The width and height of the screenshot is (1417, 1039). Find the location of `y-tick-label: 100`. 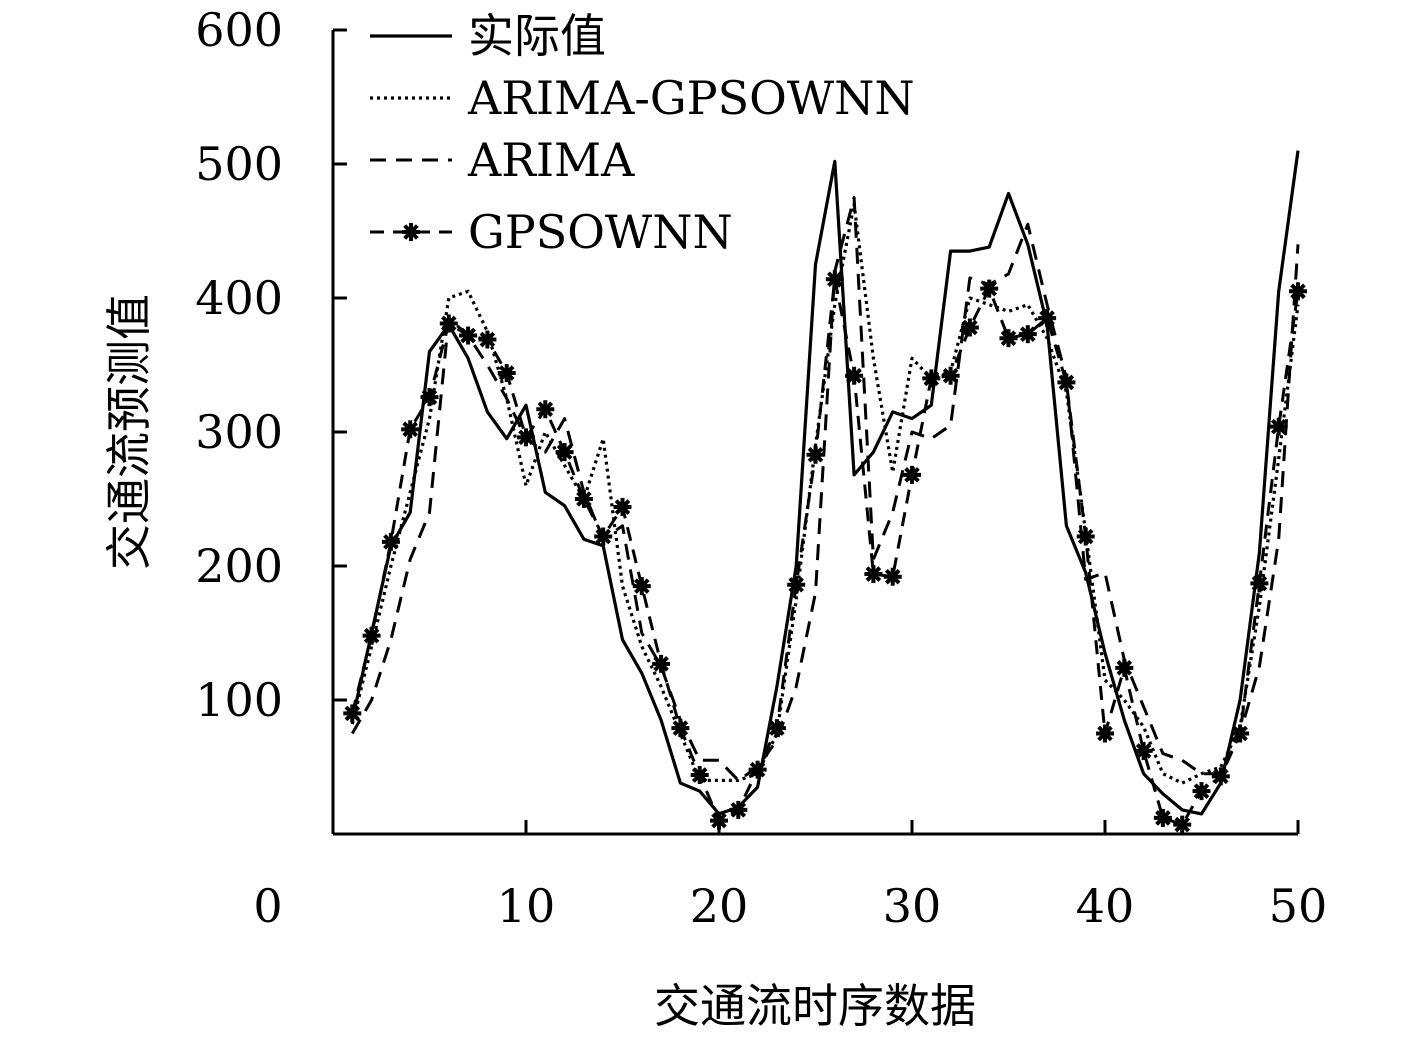

y-tick-label: 100 is located at coordinates (239, 700).